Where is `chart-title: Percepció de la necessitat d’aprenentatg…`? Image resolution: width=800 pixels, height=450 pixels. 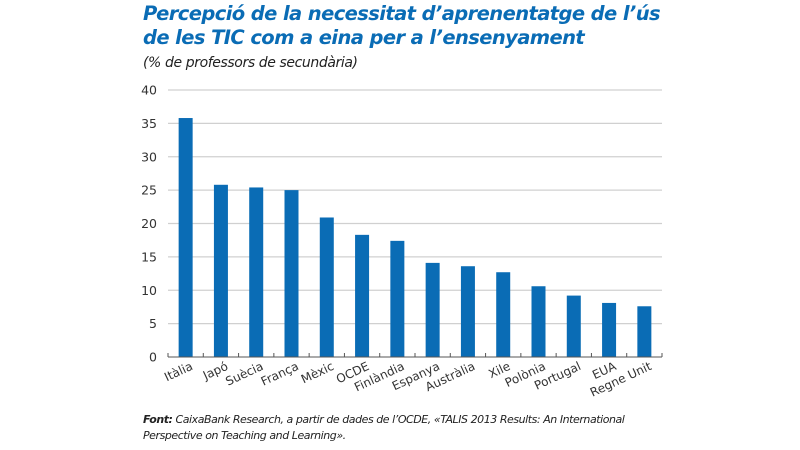 chart-title: Percepció de la necessitat d’aprenentatg… is located at coordinates (423, 26).